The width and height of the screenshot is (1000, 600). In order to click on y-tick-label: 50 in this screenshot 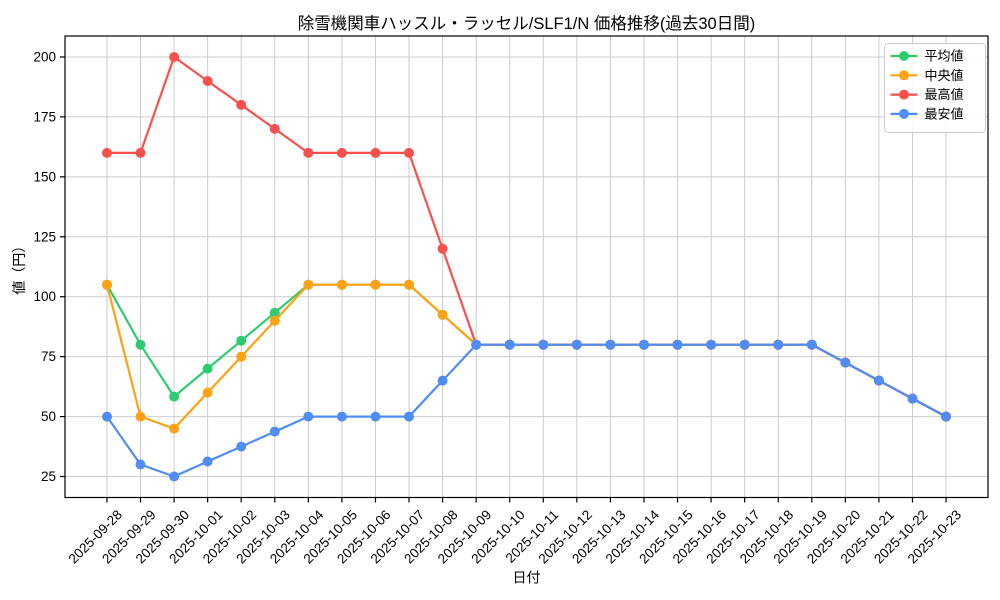, I will do `click(48, 416)`.